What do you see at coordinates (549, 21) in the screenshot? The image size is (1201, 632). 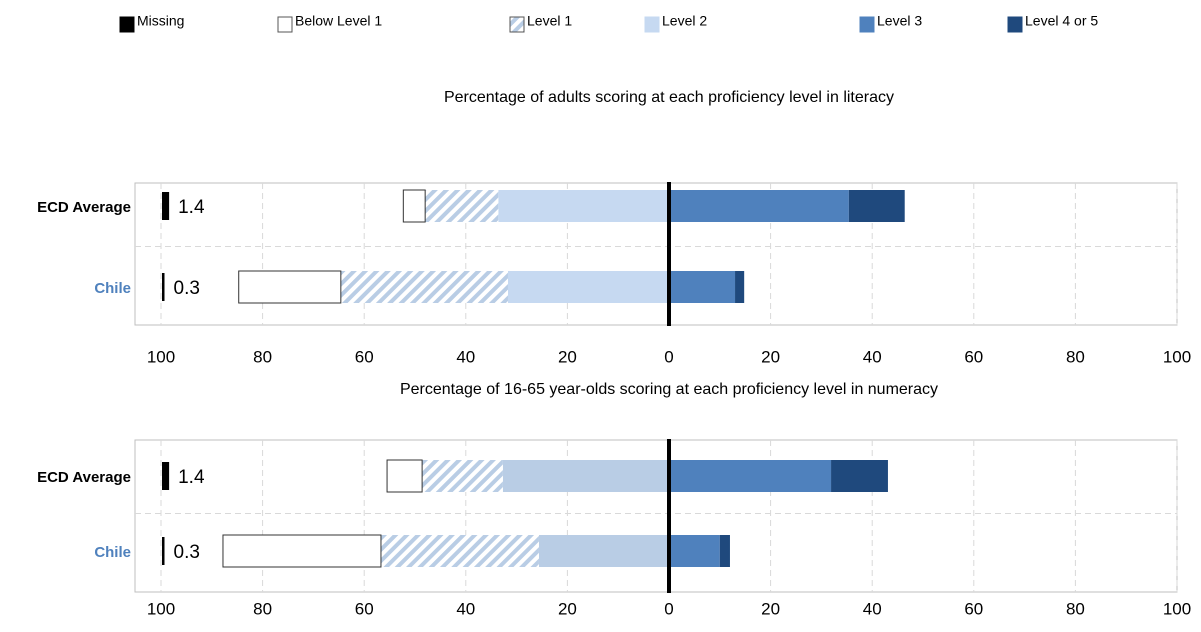 I see `legend-label: Level 1` at bounding box center [549, 21].